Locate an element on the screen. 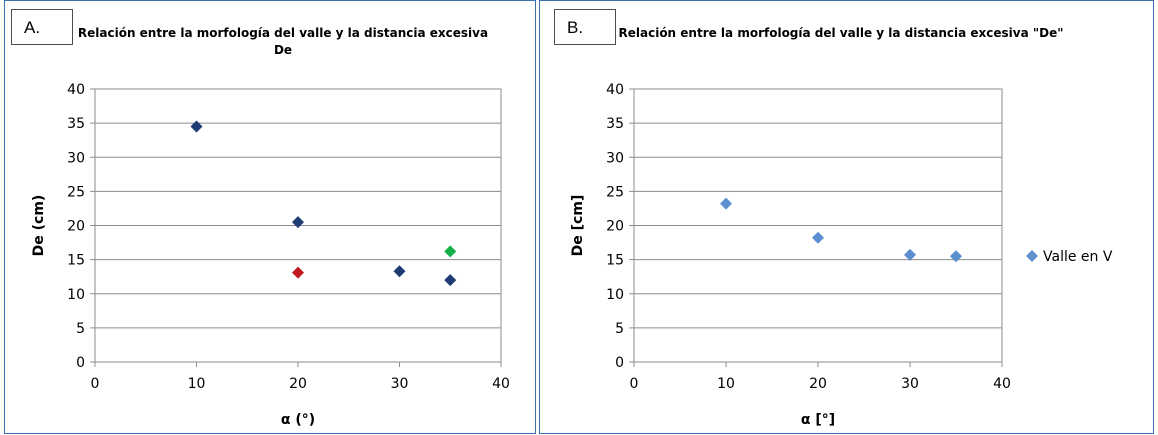 The width and height of the screenshot is (1158, 435). x-axis-label: α (°) is located at coordinates (298, 420).